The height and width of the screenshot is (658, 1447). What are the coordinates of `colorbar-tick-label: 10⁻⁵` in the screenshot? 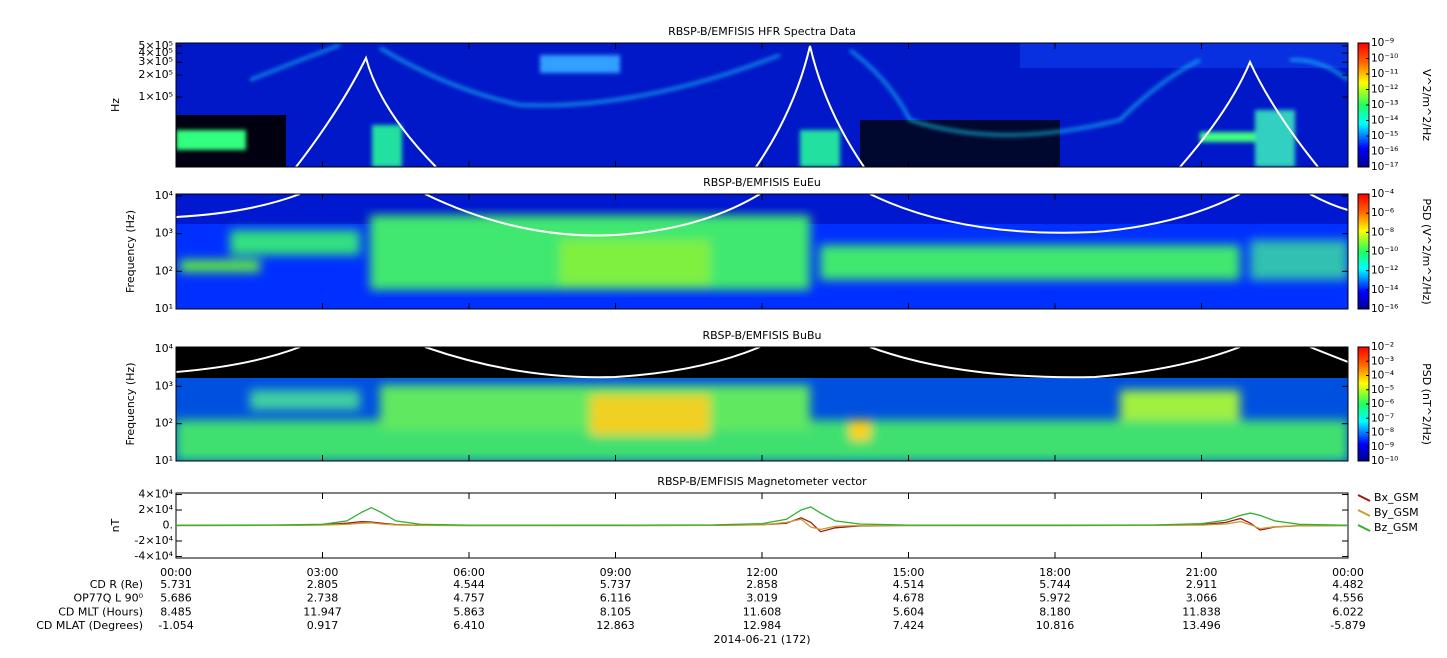 It's located at (1382, 390).